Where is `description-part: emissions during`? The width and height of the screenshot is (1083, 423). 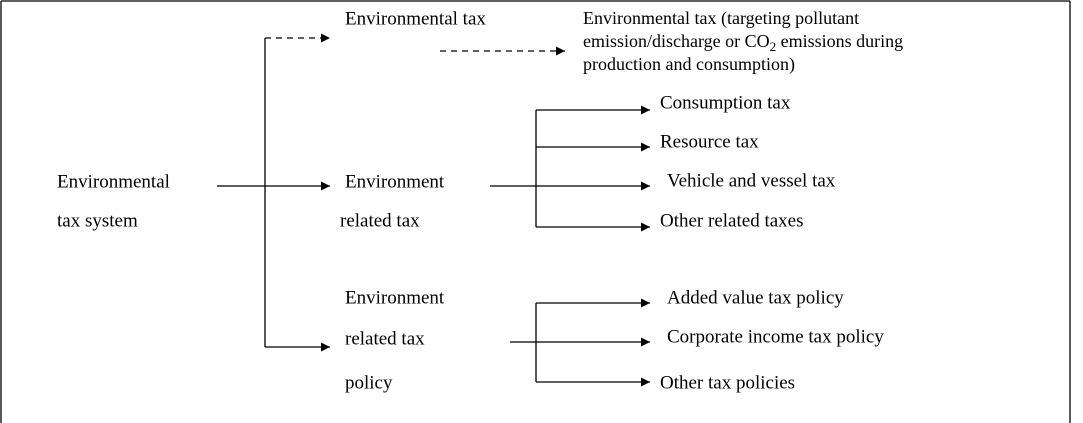 description-part: emissions during is located at coordinates (839, 41).